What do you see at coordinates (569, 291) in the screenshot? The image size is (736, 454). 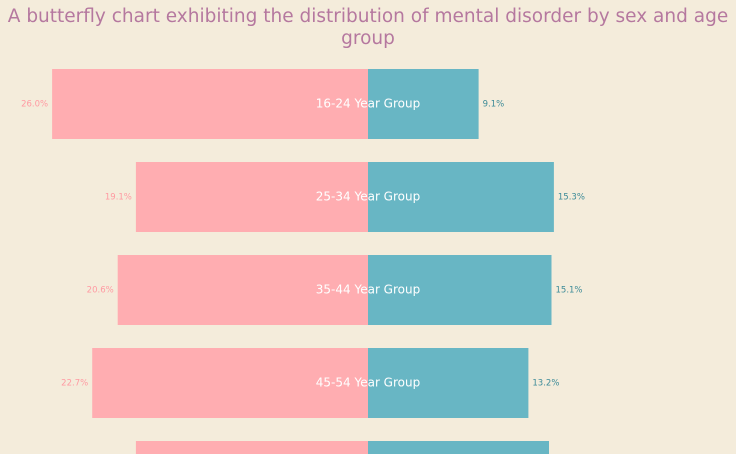 I see `right-value-label-35-44-year-group: 15.1%` at bounding box center [569, 291].